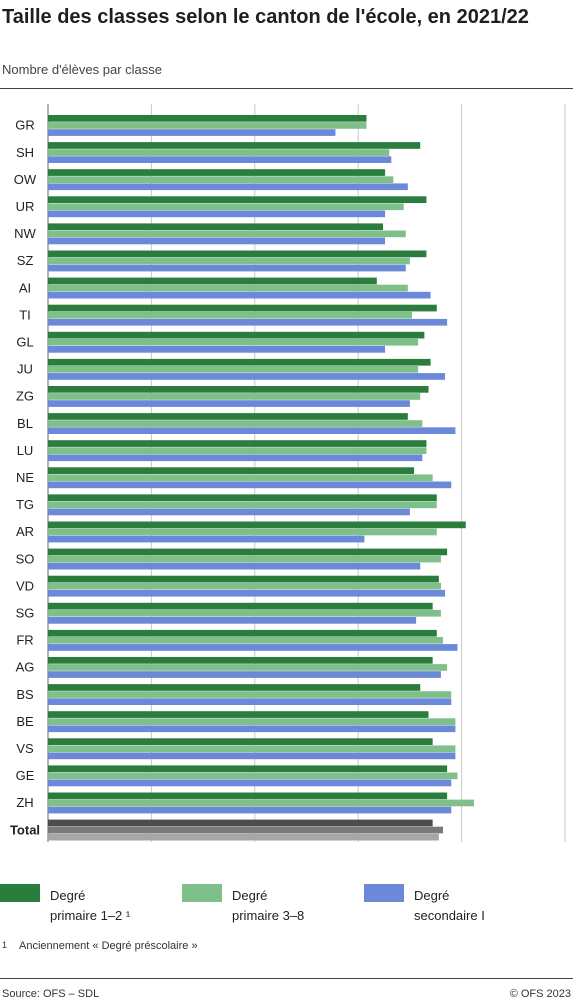 This screenshot has width=573, height=1003. Describe the element at coordinates (565, 849) in the screenshot. I see `x-tick-label-25: 25` at that location.